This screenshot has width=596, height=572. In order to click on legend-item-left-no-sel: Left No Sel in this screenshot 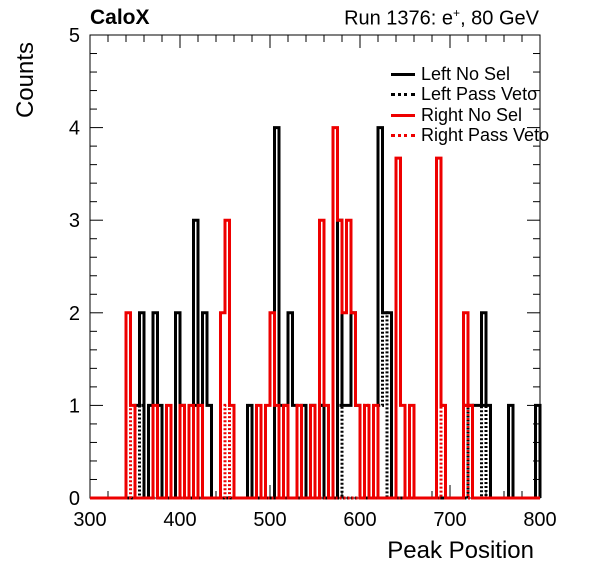, I will do `click(470, 74)`.